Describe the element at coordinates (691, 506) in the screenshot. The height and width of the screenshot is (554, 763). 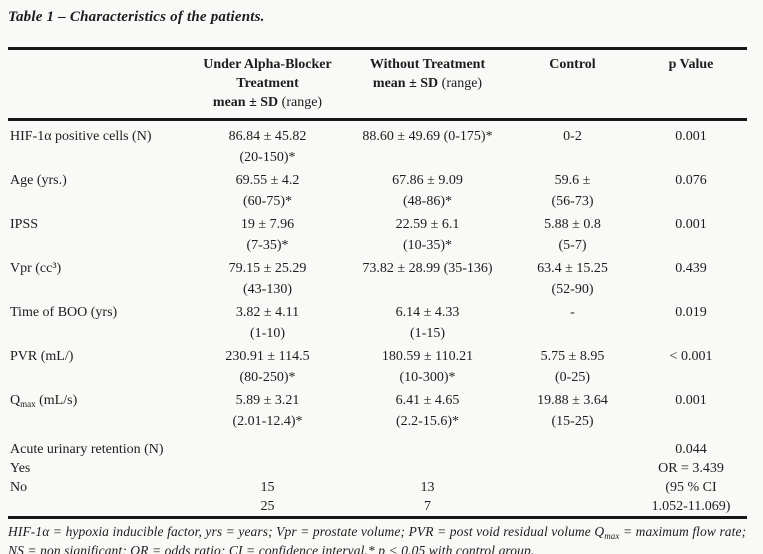
I see `cell-pvalue: 1.052-11.069)` at that location.